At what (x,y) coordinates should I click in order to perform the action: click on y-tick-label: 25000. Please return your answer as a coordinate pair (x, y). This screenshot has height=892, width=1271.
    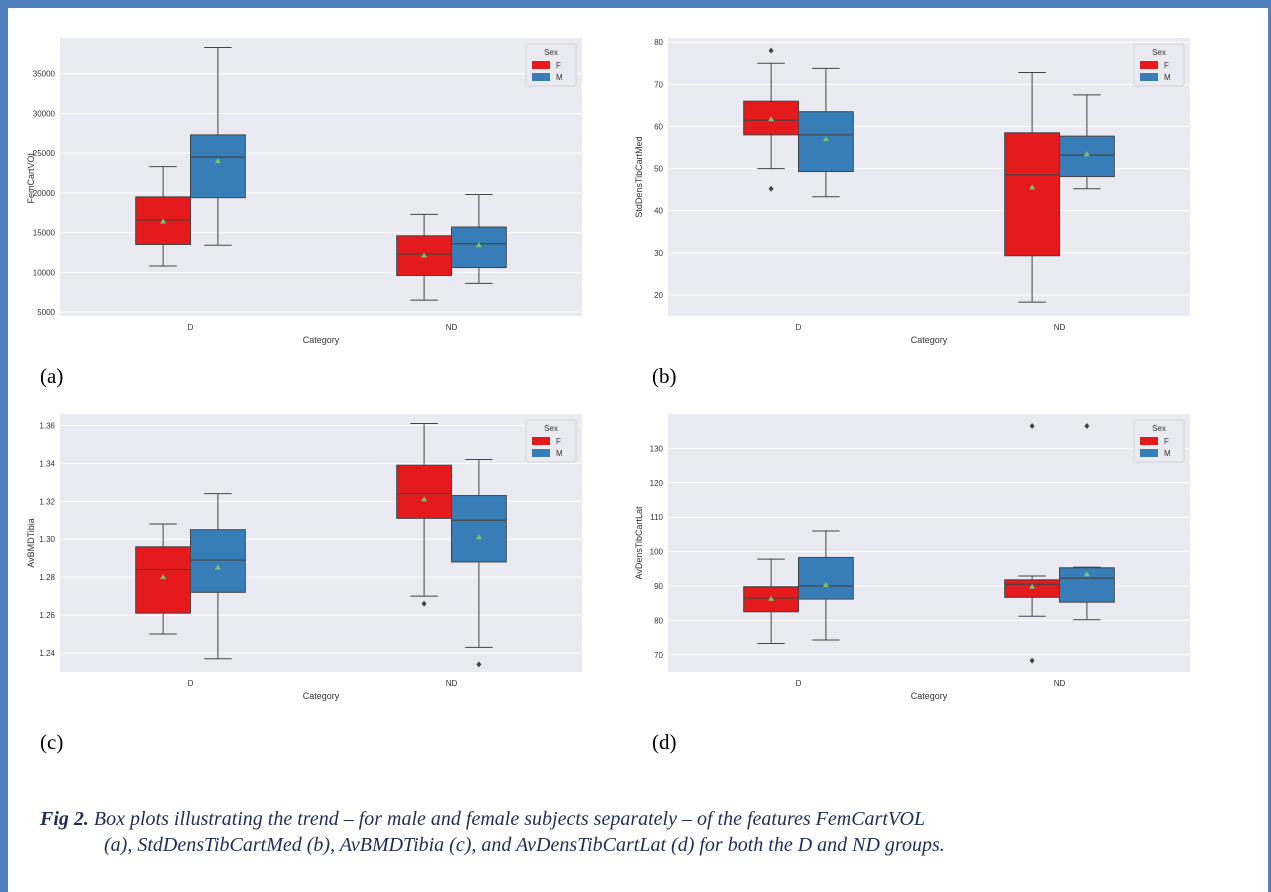
    Looking at the image, I should click on (44, 153).